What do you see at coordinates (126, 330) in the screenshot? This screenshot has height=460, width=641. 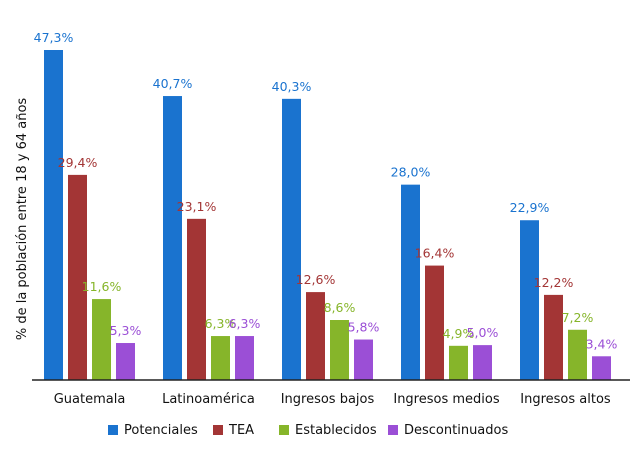 I see `data-label-descontinuados-0: 5,3%` at bounding box center [126, 330].